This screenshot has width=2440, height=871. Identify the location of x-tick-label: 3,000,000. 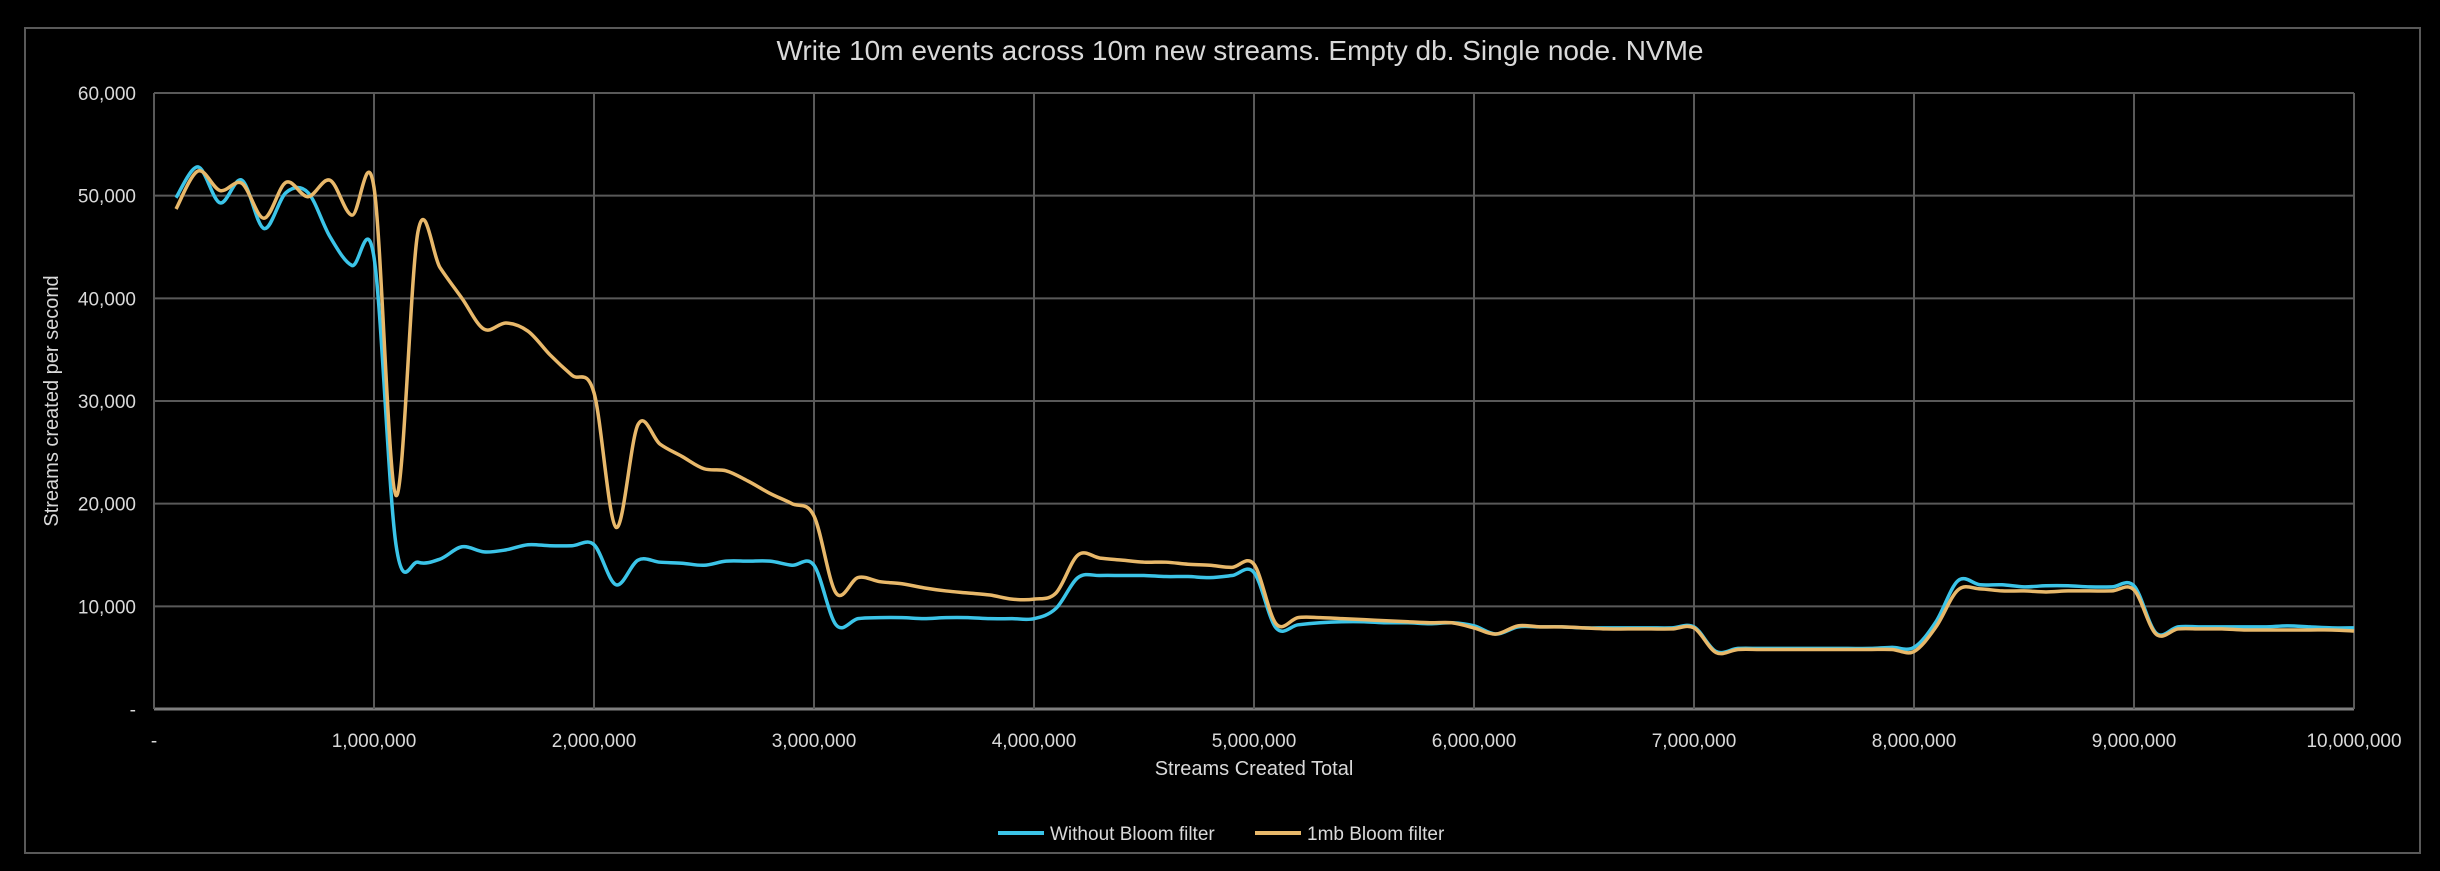
(814, 741).